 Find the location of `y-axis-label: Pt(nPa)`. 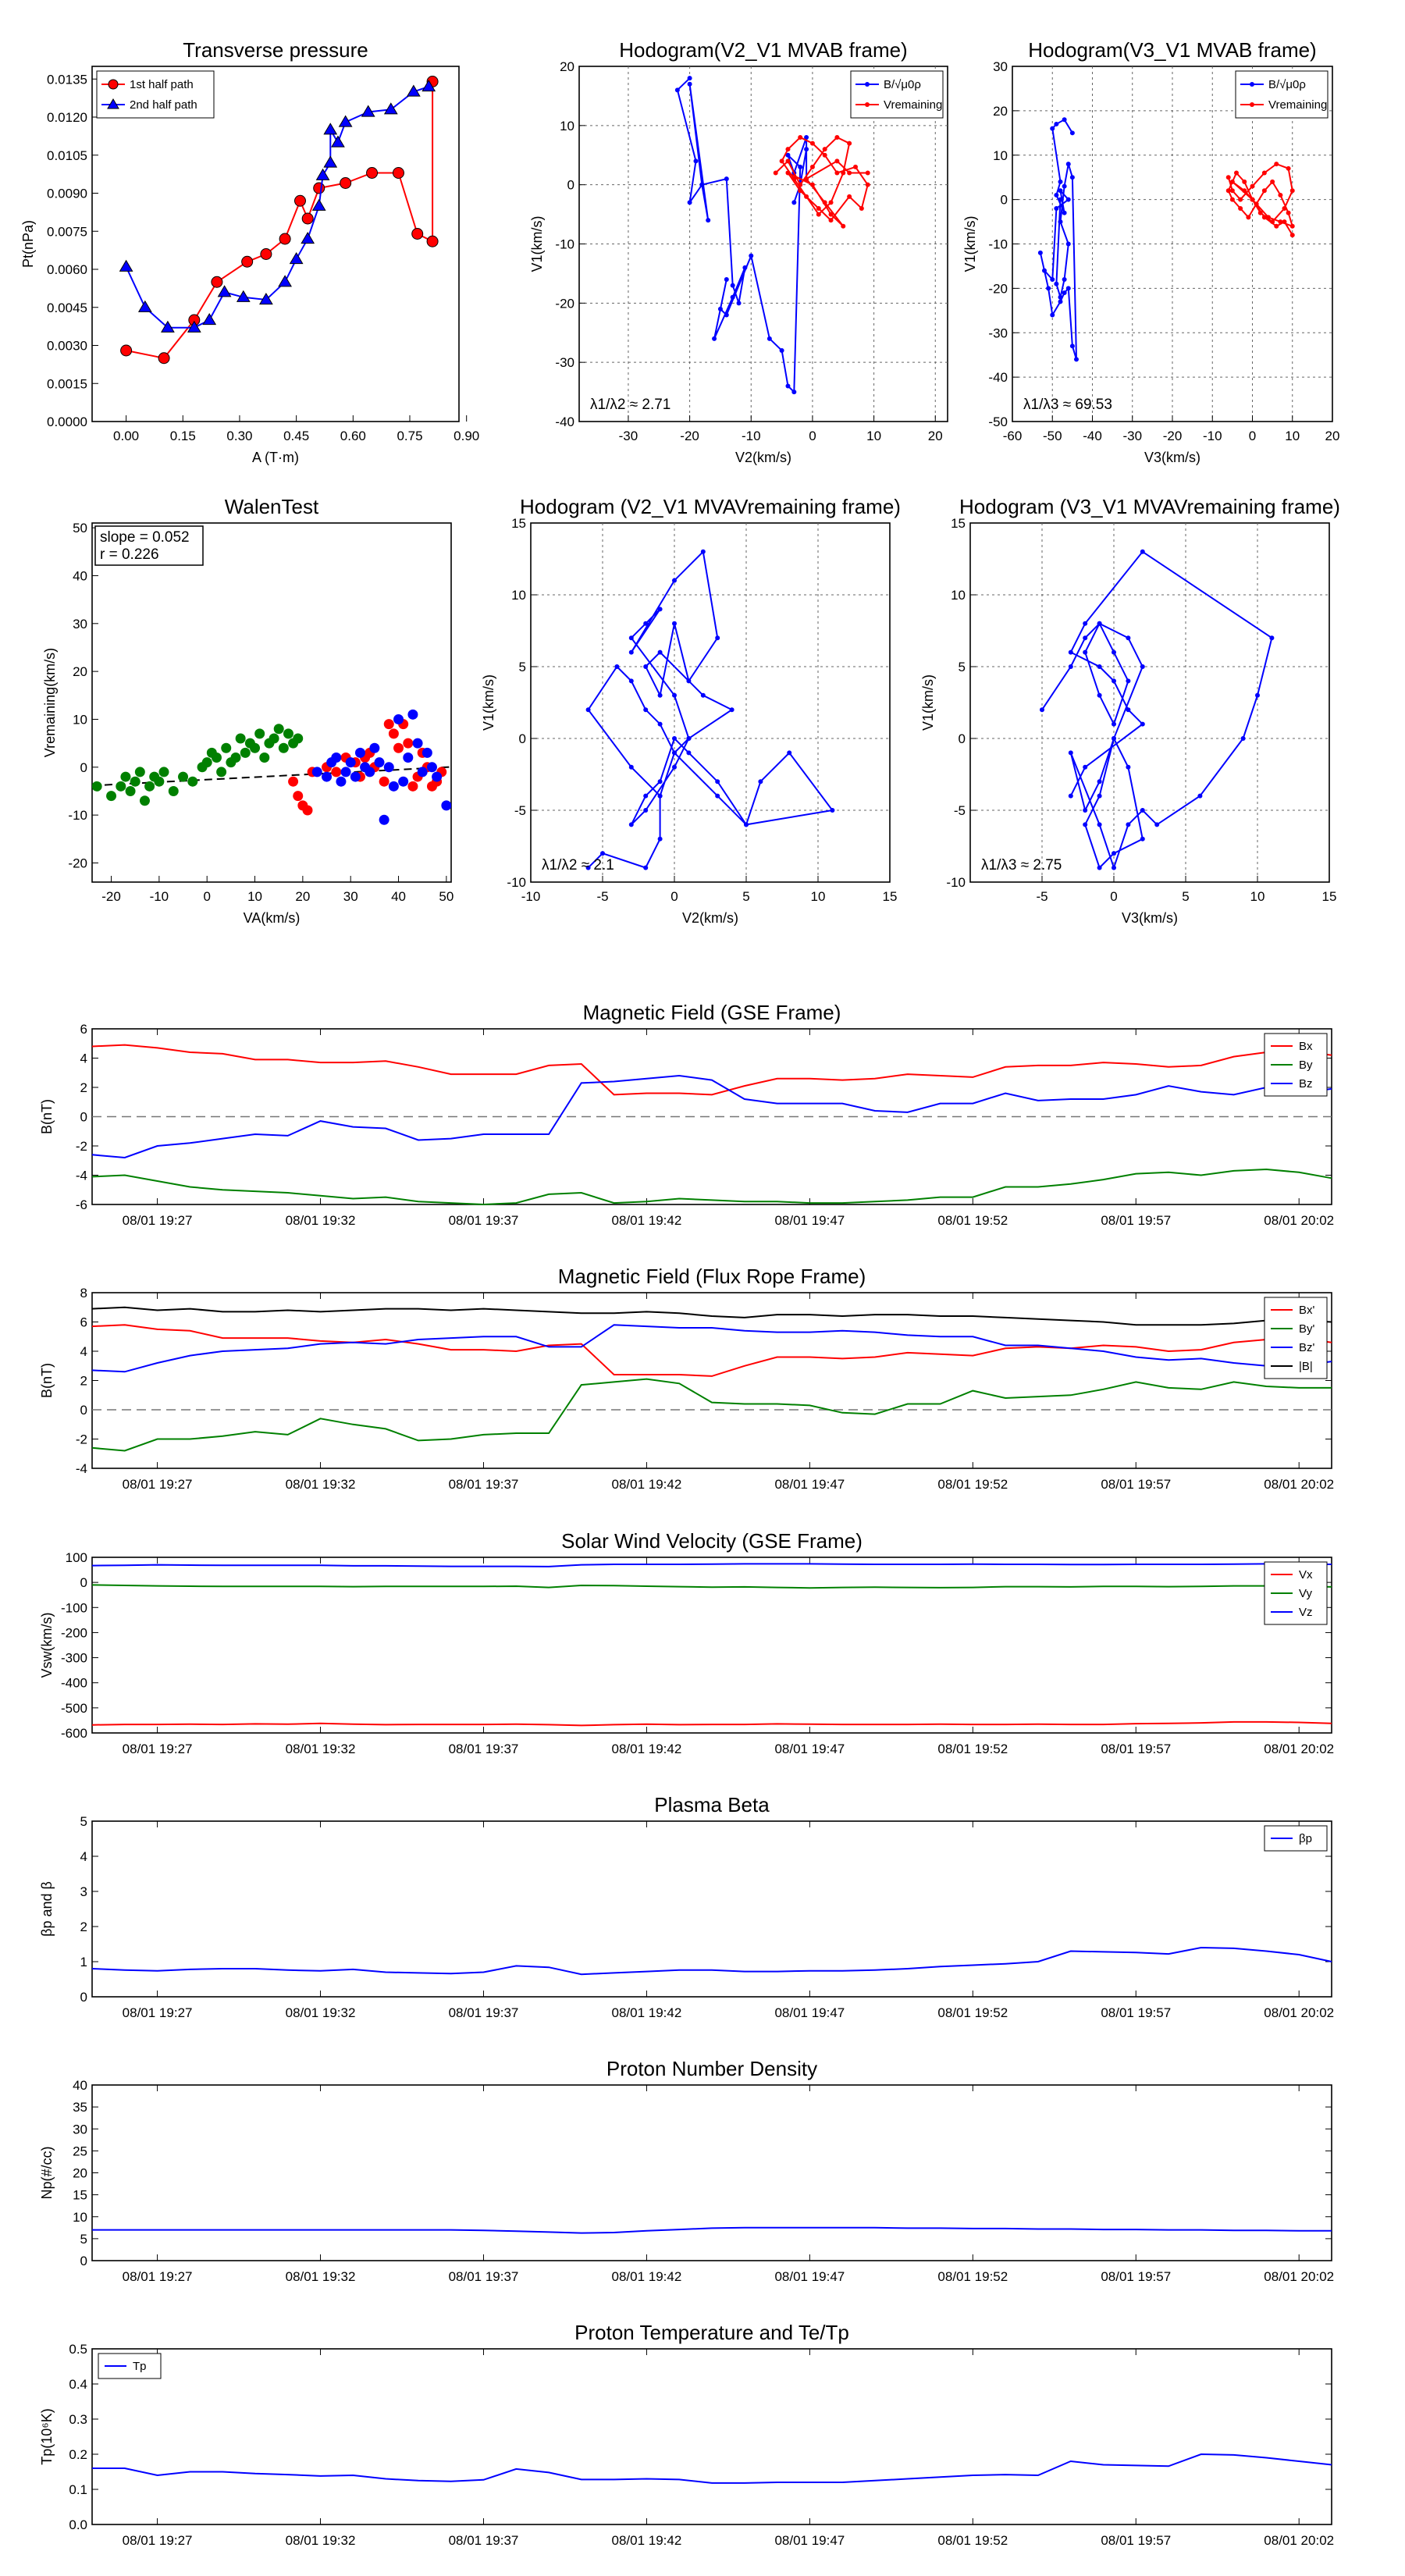

y-axis-label: Pt(nPa) is located at coordinates (28, 244).